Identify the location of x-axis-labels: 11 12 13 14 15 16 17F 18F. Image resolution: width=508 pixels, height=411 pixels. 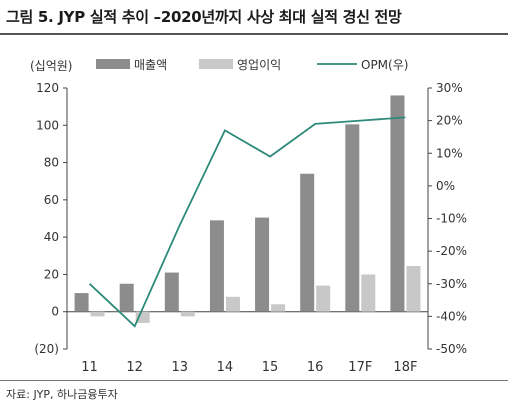
(249, 367).